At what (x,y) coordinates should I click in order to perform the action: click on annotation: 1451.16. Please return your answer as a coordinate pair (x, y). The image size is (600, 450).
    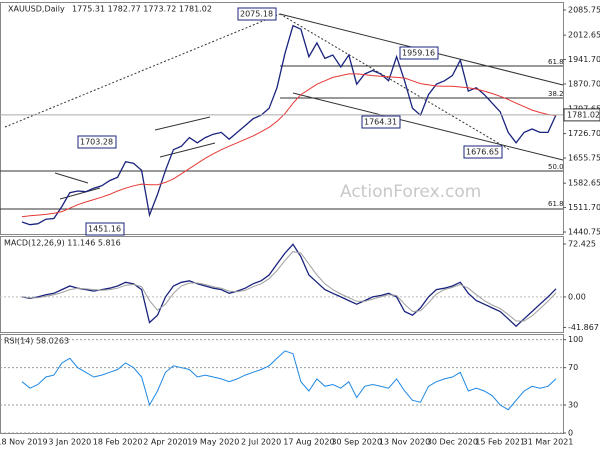
    Looking at the image, I should click on (104, 229).